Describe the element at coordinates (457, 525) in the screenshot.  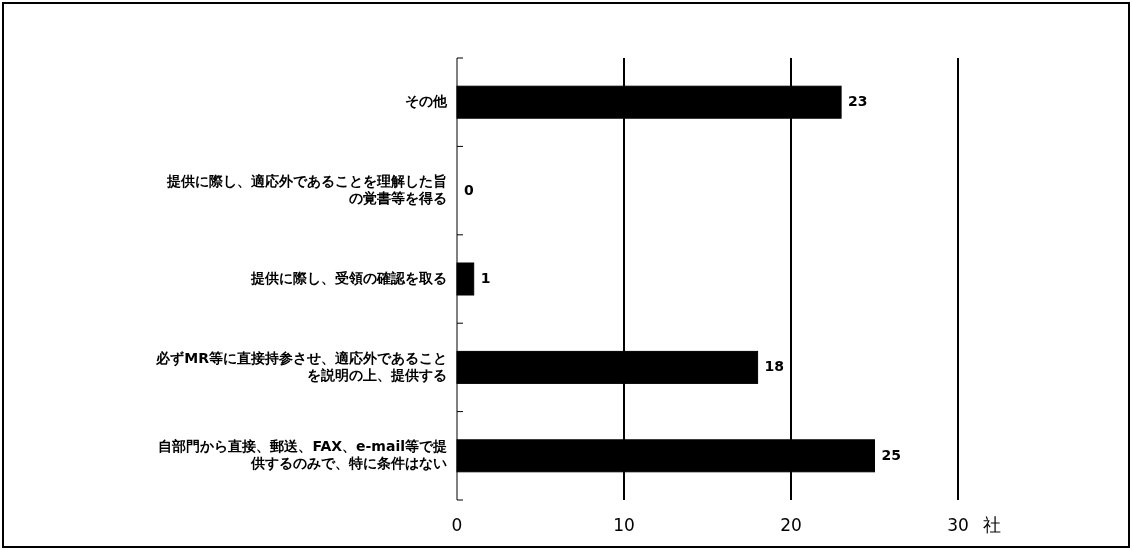
I see `x-tick-label: 0` at that location.